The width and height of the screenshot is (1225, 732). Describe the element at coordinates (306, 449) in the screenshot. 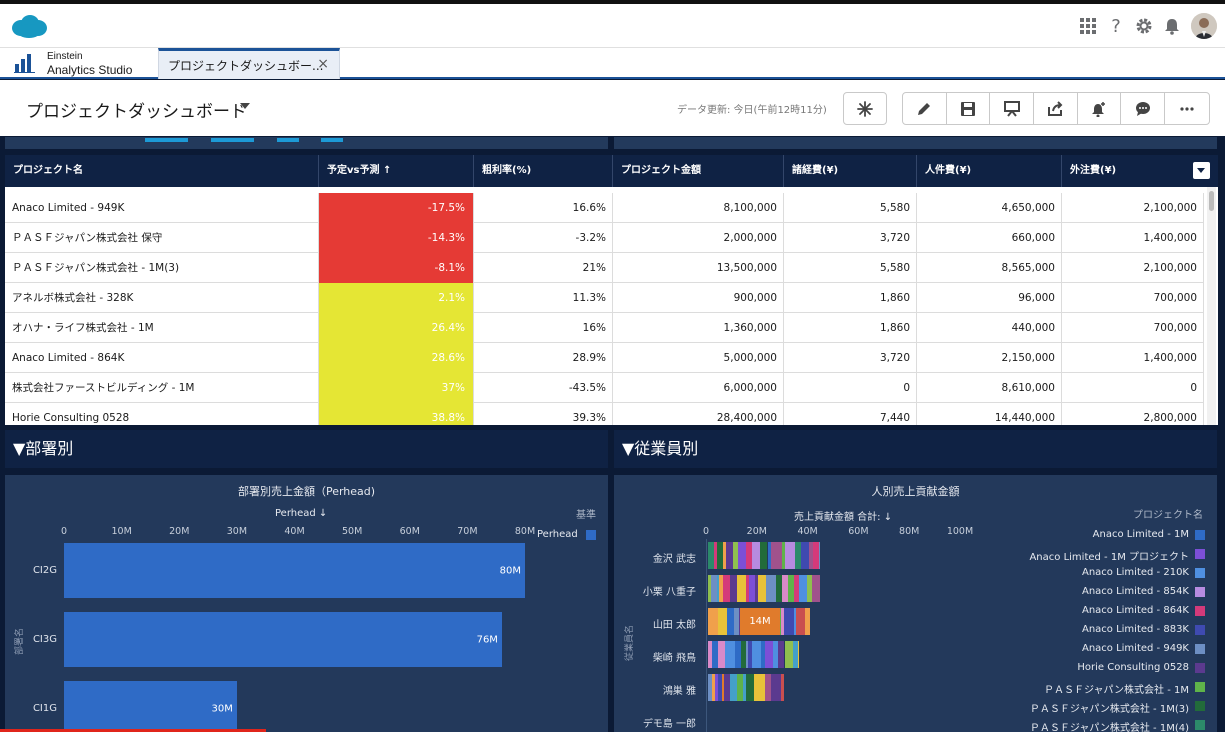

I see `section-header-dept: ▼部署別` at that location.